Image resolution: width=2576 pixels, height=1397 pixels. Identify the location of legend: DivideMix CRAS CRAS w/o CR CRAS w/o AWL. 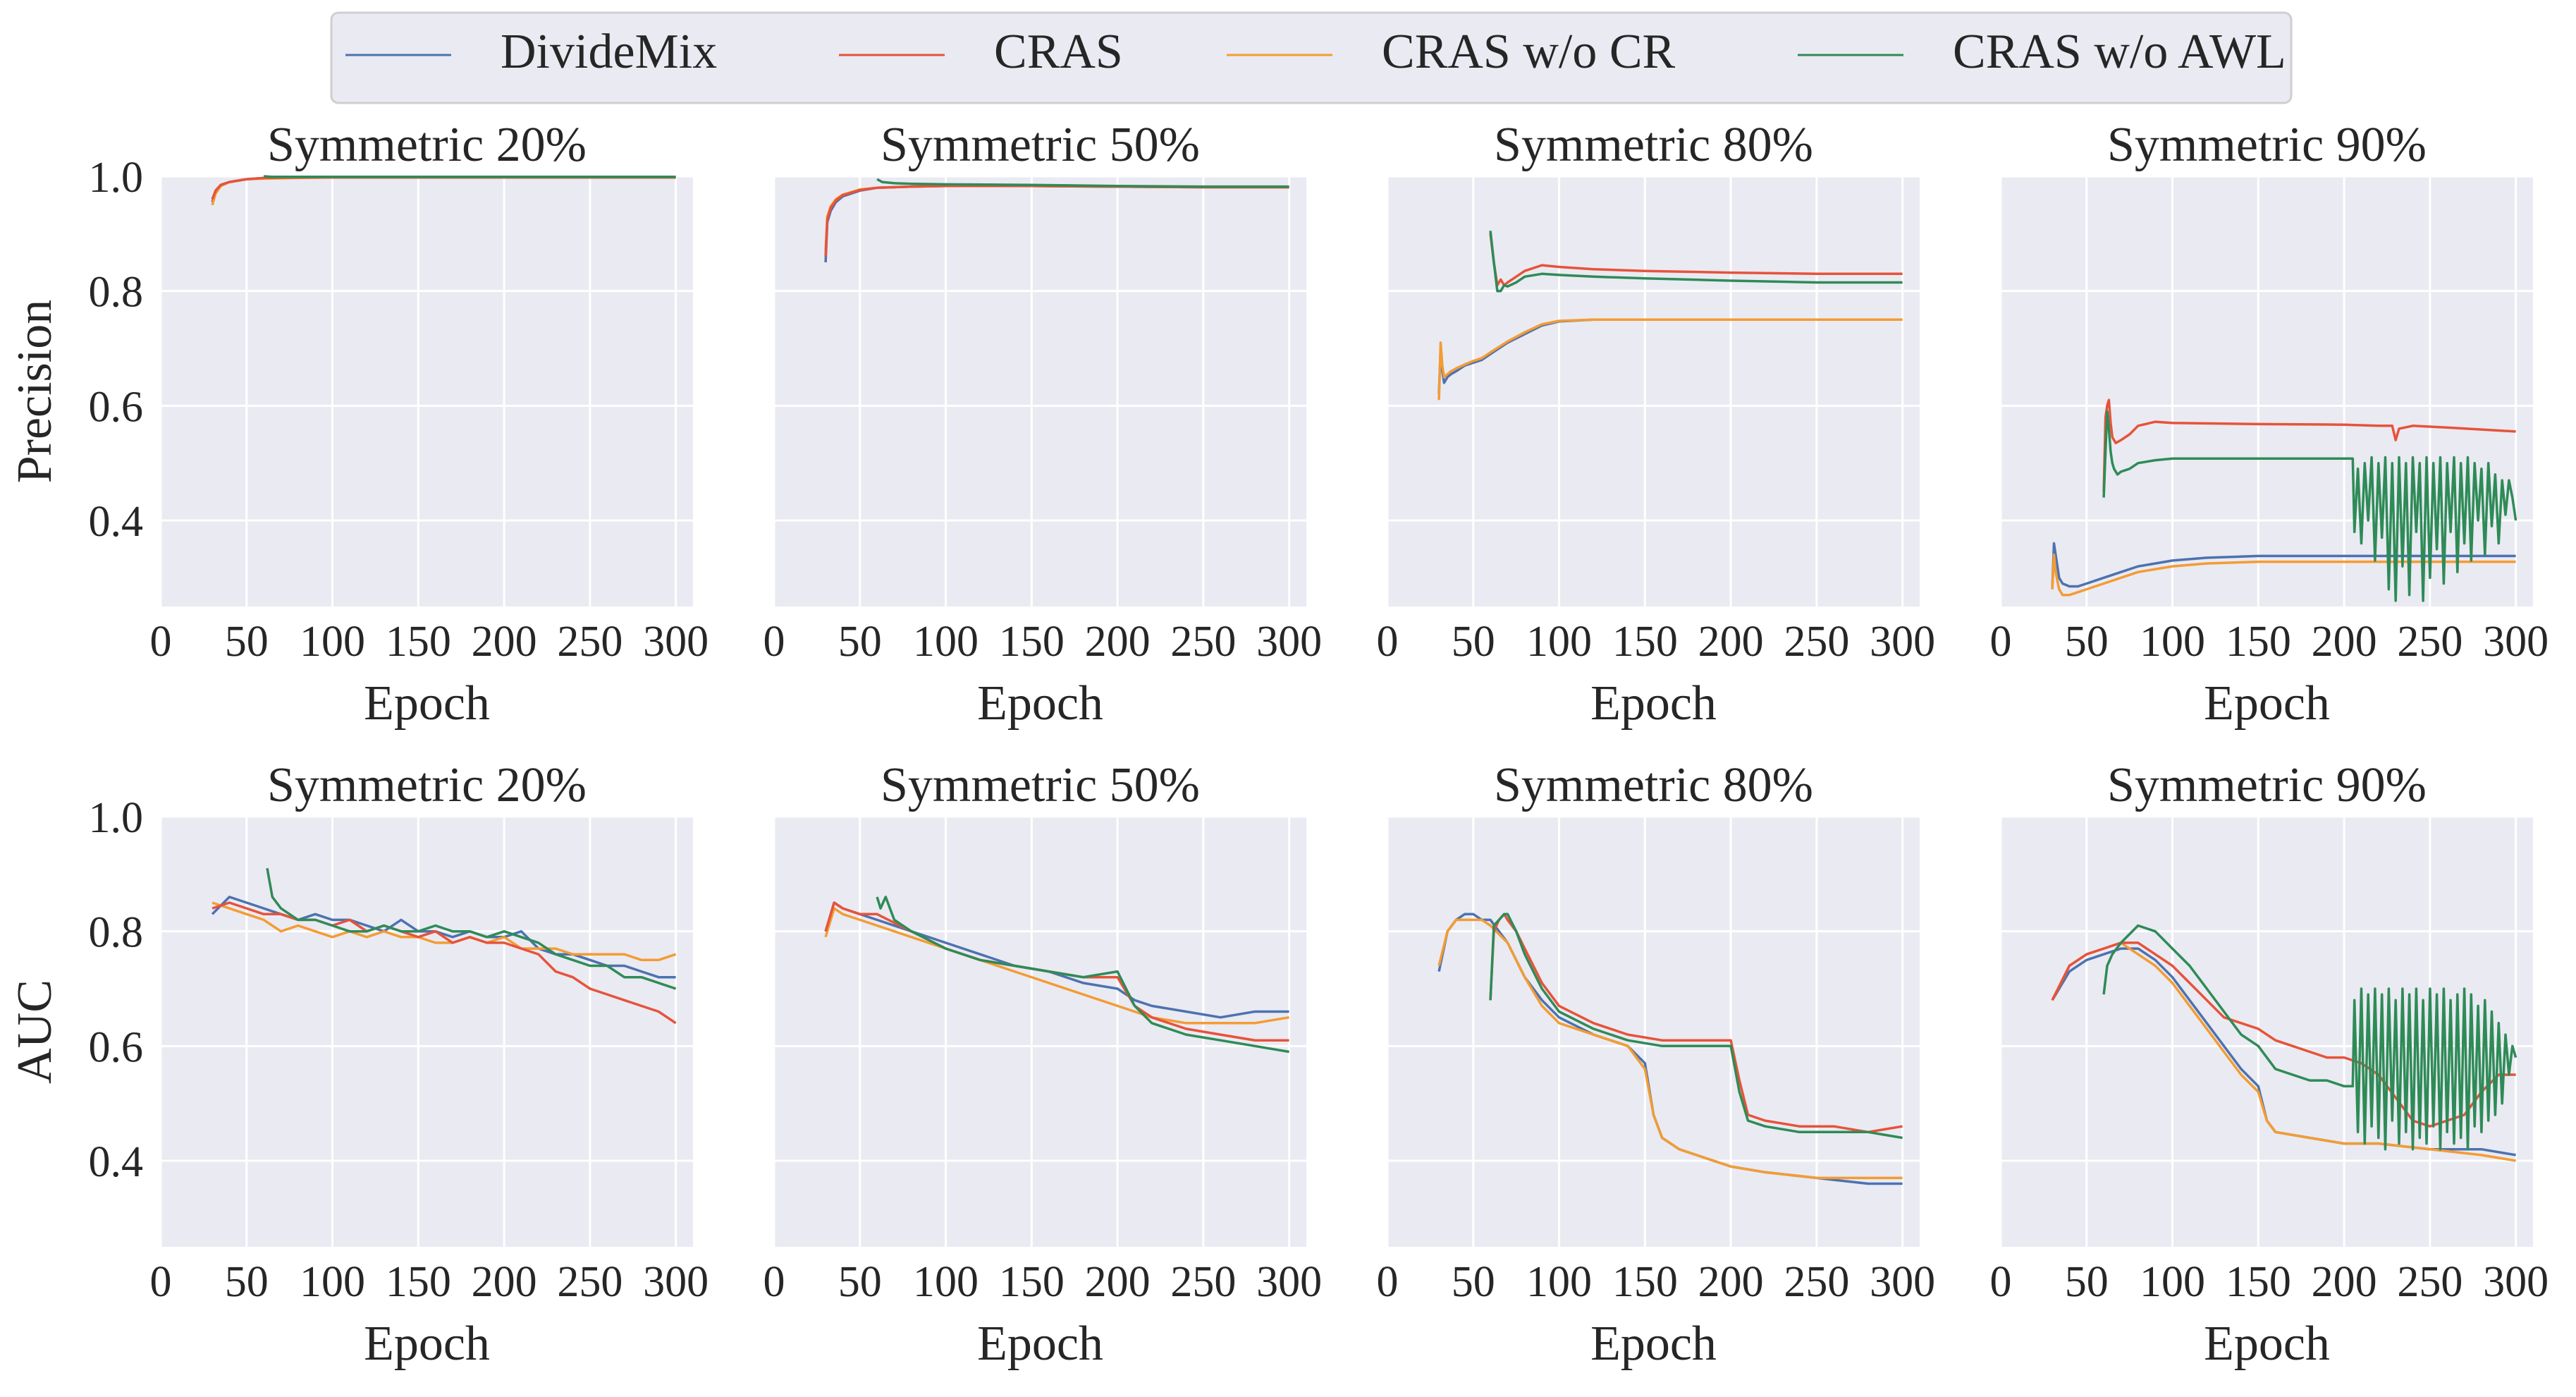
(1311, 58).